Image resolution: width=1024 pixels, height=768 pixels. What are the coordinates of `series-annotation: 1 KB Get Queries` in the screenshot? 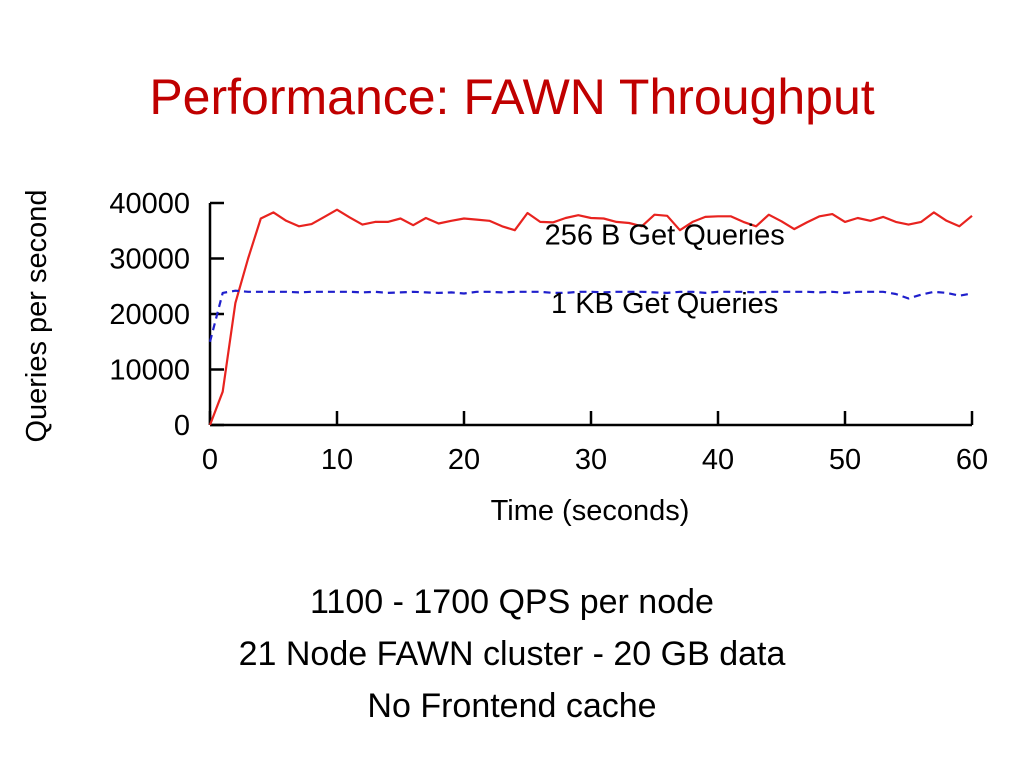 It's located at (664, 304).